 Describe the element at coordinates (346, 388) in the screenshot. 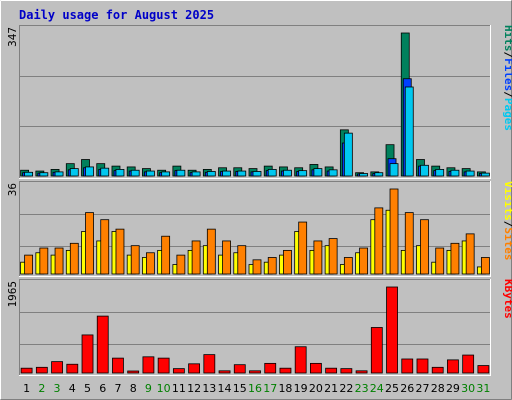

I see `x-tick-label: 22` at that location.